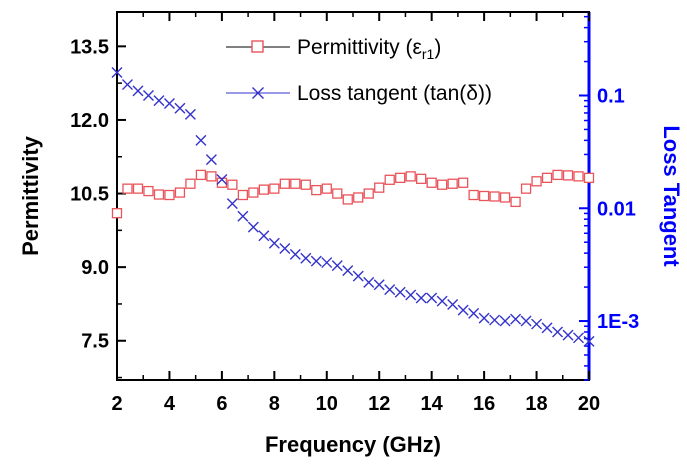  I want to click on legend-label-permittivity-close: ), so click(437, 47).